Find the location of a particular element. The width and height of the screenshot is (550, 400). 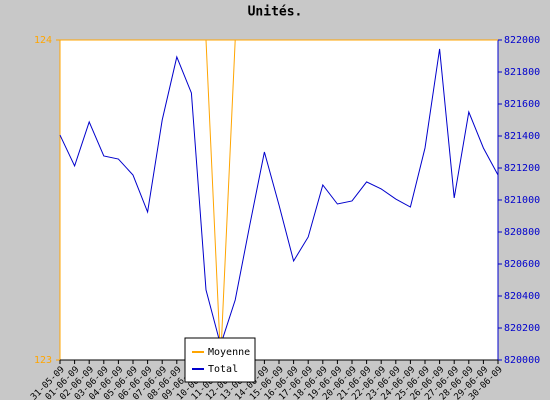

y2-tick-label: 821200 is located at coordinates (522, 168).